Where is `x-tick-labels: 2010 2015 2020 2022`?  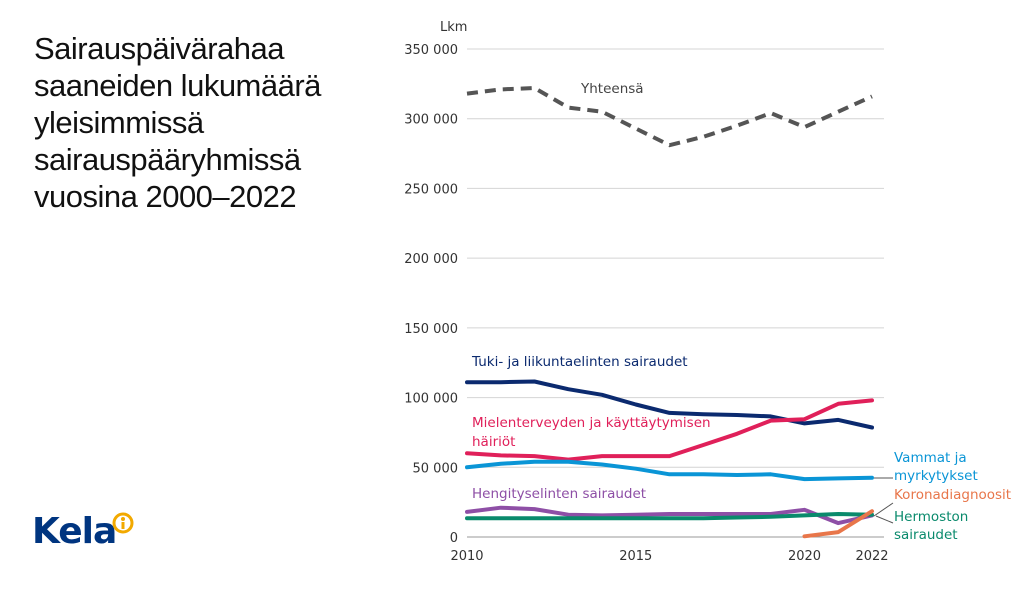 x-tick-labels: 2010 2015 2020 2022 is located at coordinates (669, 556).